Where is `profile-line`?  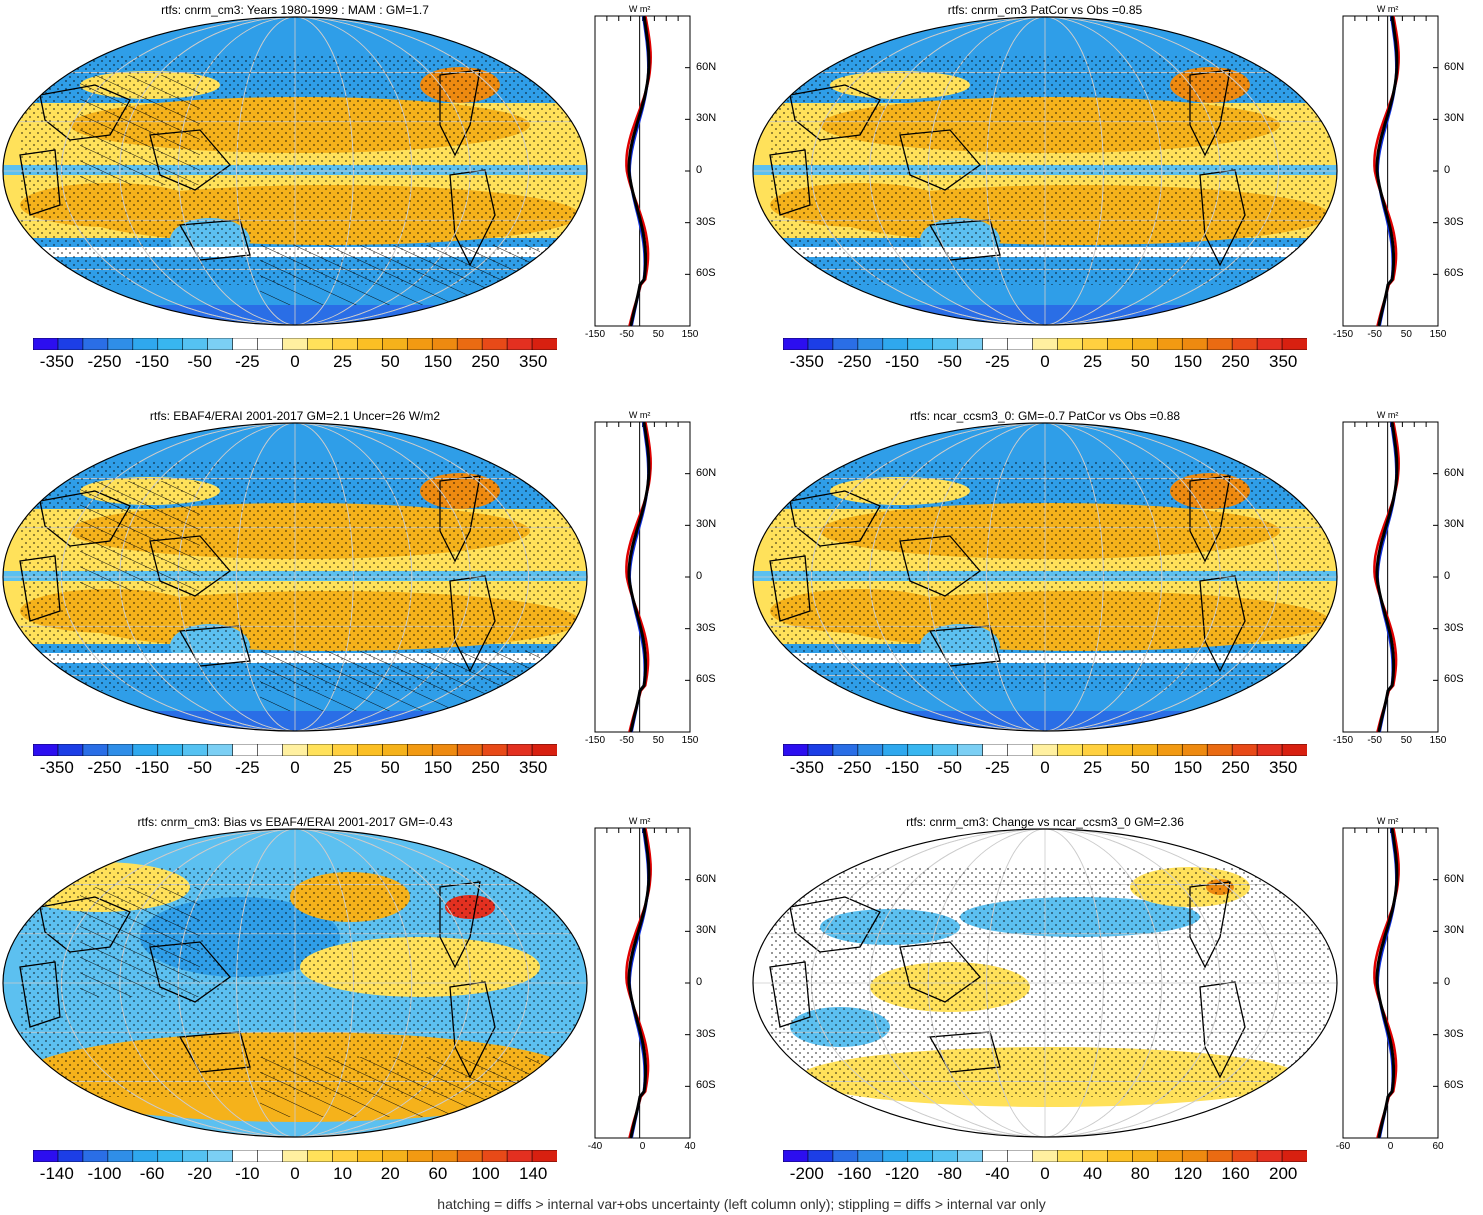 profile-line is located at coordinates (639, 577).